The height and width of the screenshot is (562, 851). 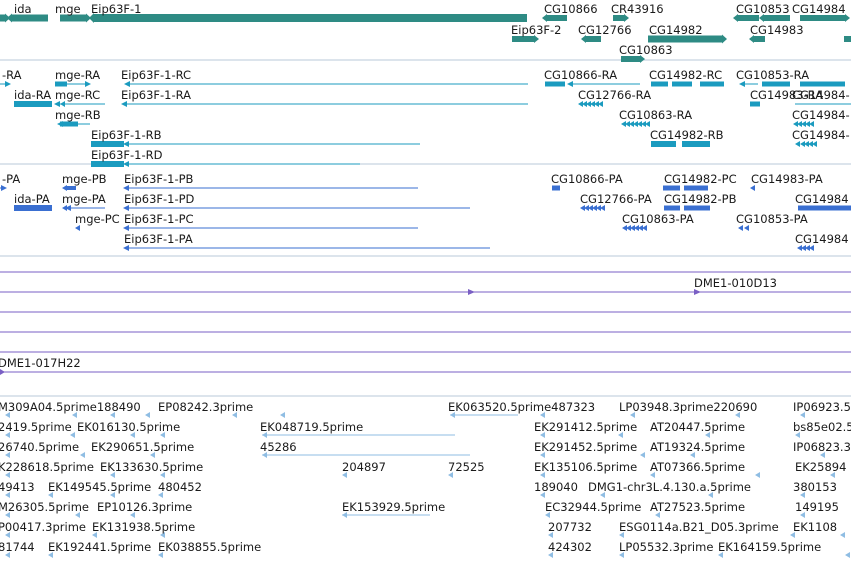 I want to click on est-label: EP08242.3prime, so click(x=206, y=407).